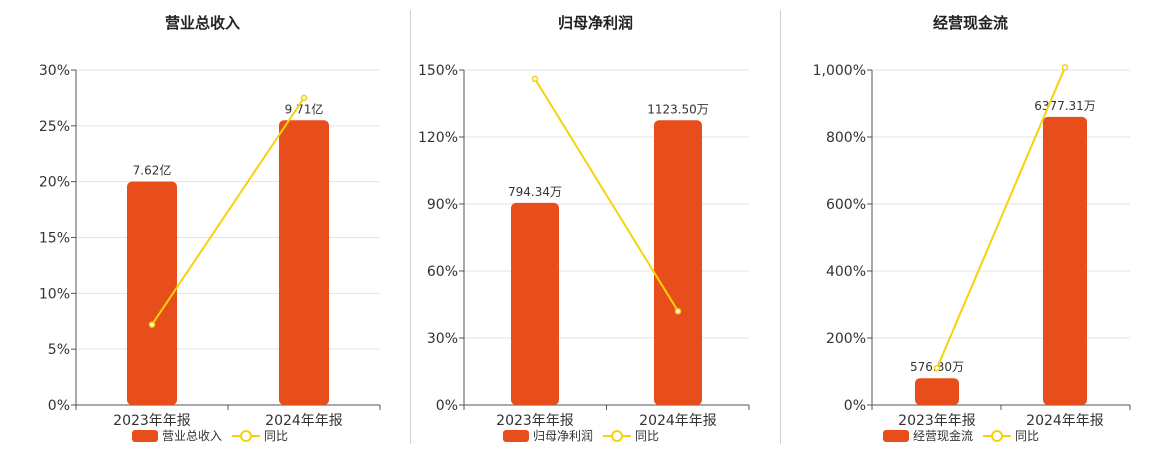 This screenshot has width=1160, height=450. What do you see at coordinates (304, 108) in the screenshot?
I see `data-label: 9.71亿` at bounding box center [304, 108].